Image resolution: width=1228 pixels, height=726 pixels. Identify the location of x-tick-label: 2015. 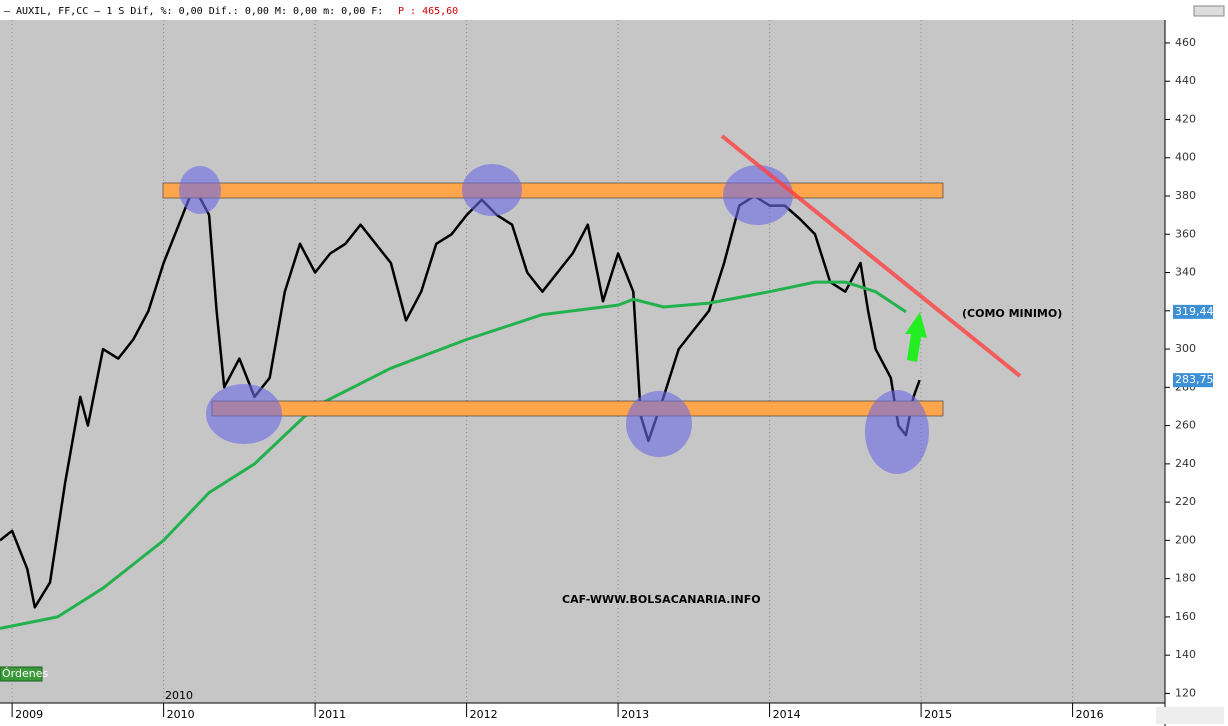
(938, 714).